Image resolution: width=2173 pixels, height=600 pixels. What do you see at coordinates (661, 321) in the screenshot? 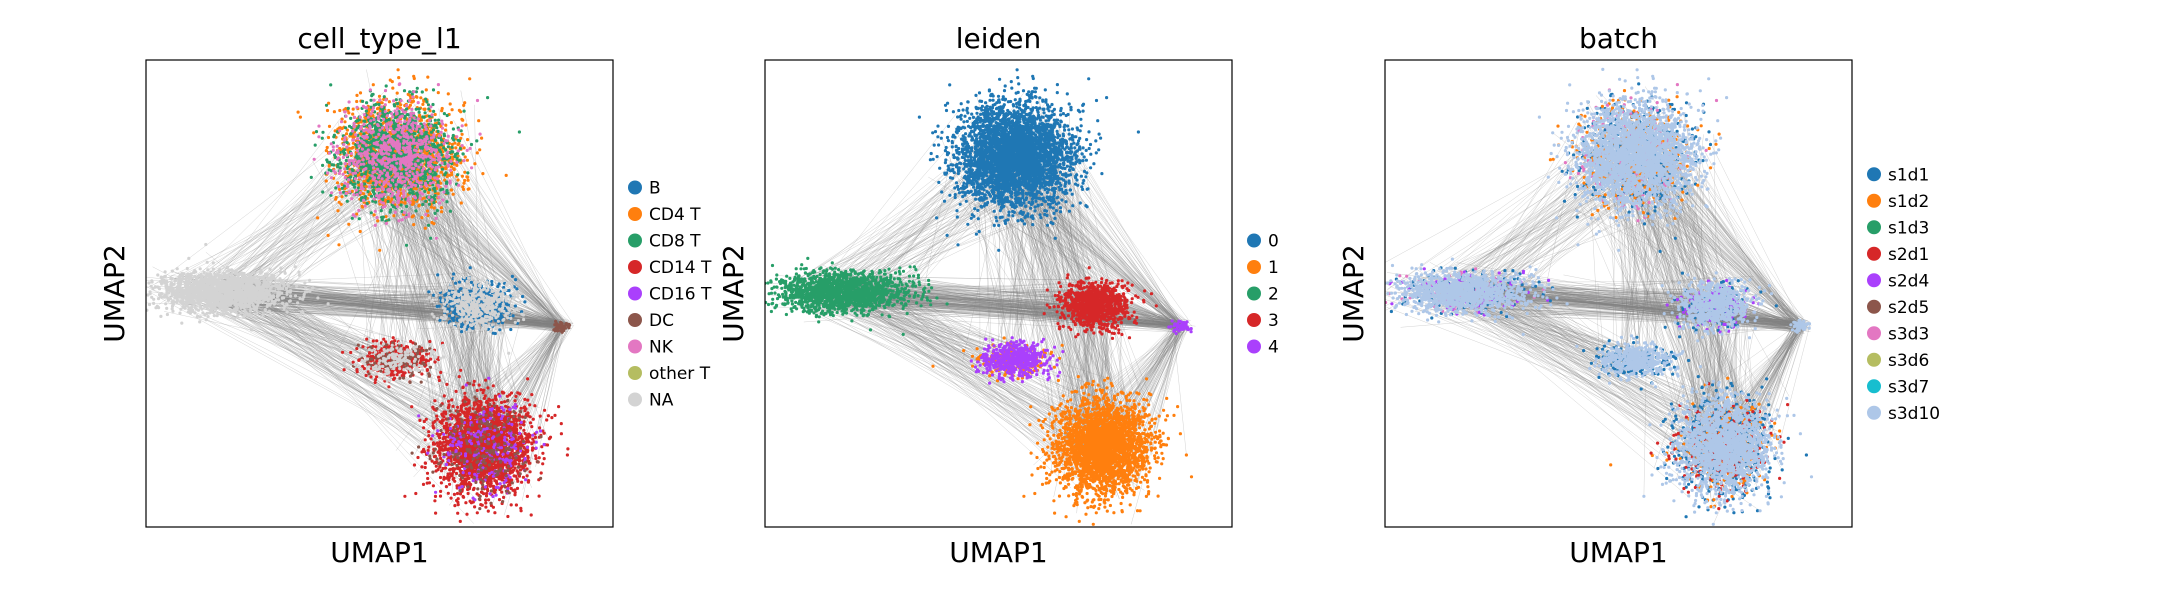
I see `legend-label: DC` at bounding box center [661, 321].